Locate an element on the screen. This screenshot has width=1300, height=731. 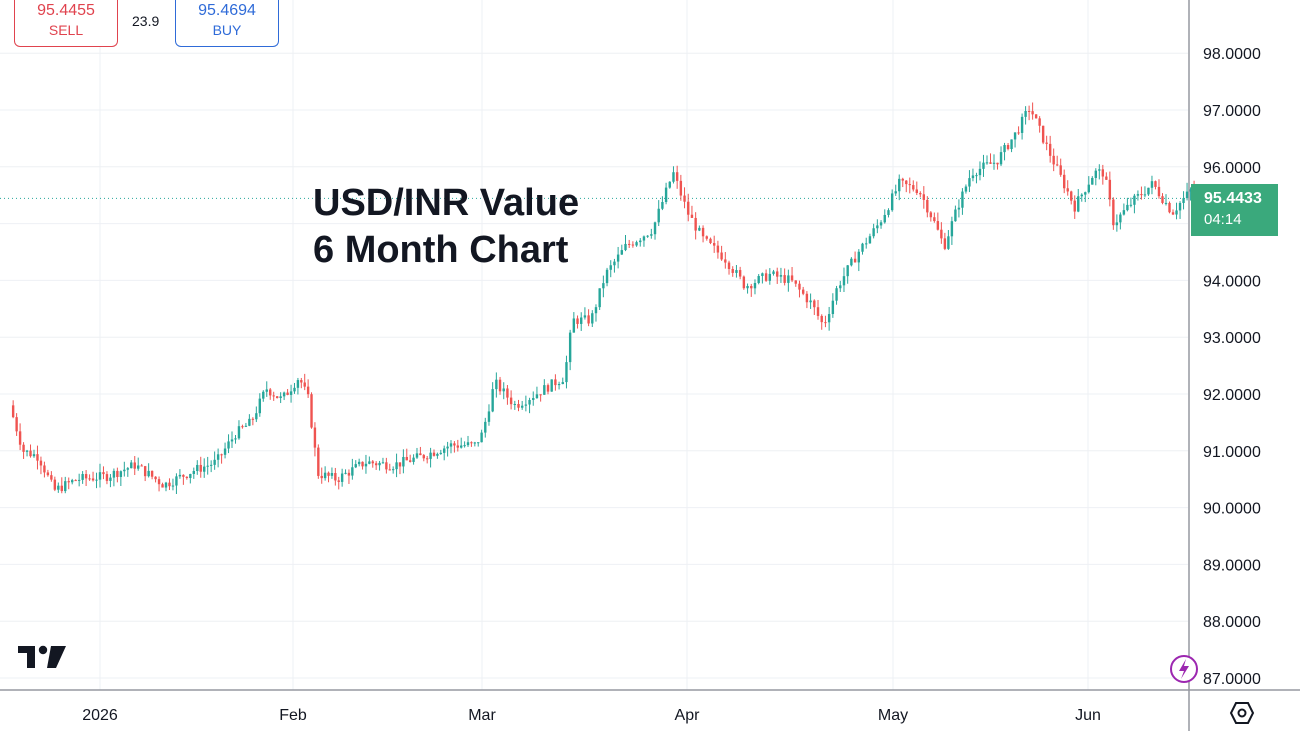
buy-button: 95.4694 BUY is located at coordinates (227, 23).